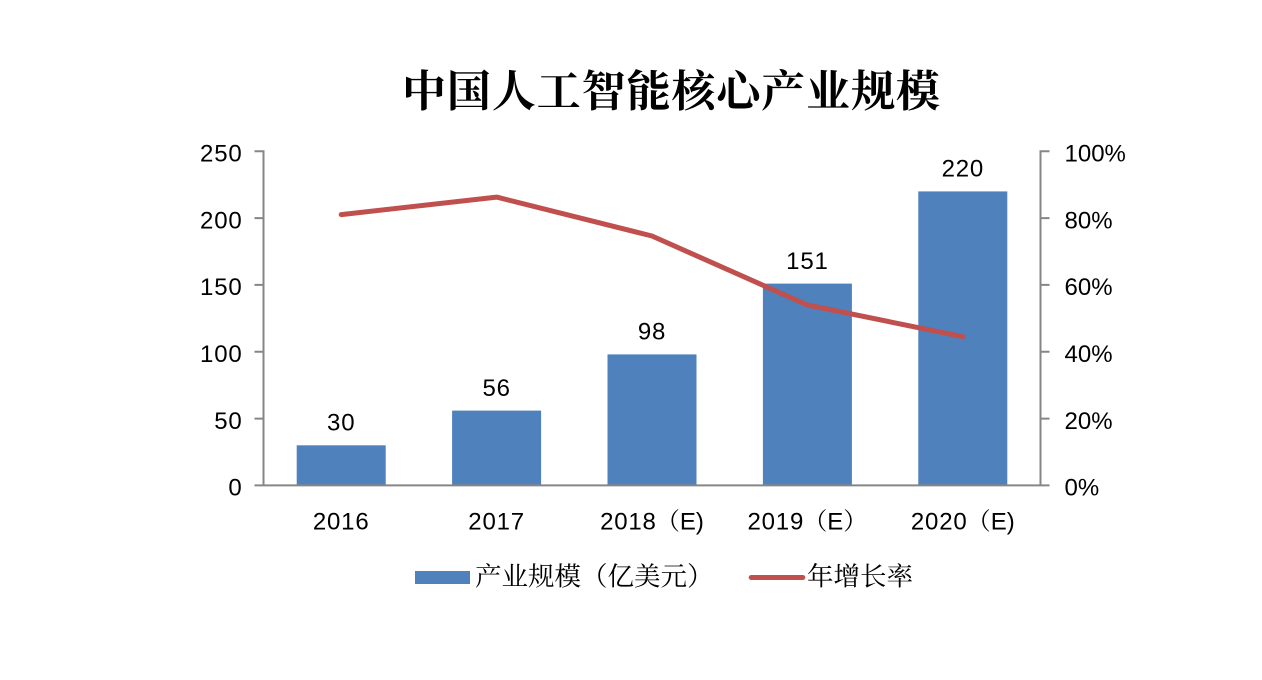  I want to click on svg-text: 2019, so click(776, 522).